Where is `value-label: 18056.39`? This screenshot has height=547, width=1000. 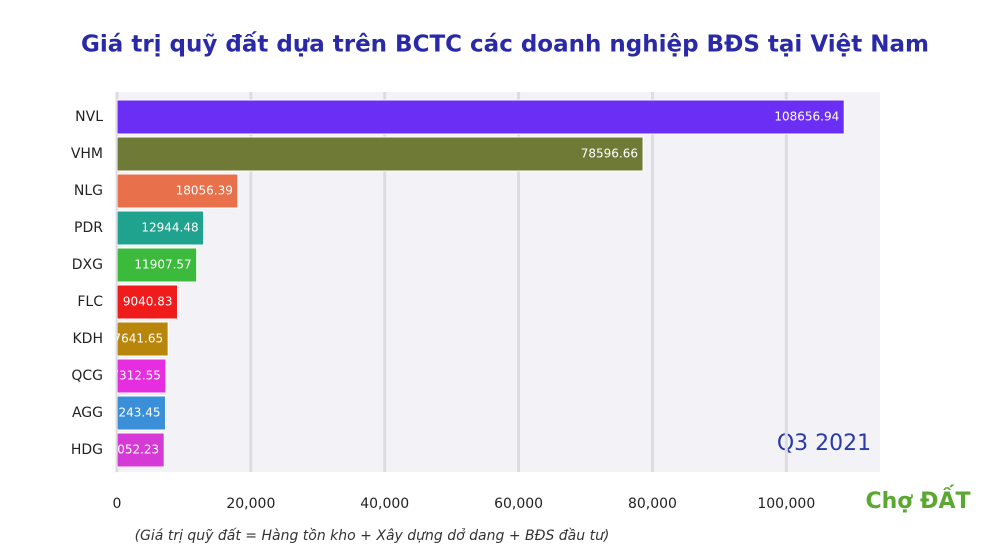
value-label: 18056.39 is located at coordinates (204, 191).